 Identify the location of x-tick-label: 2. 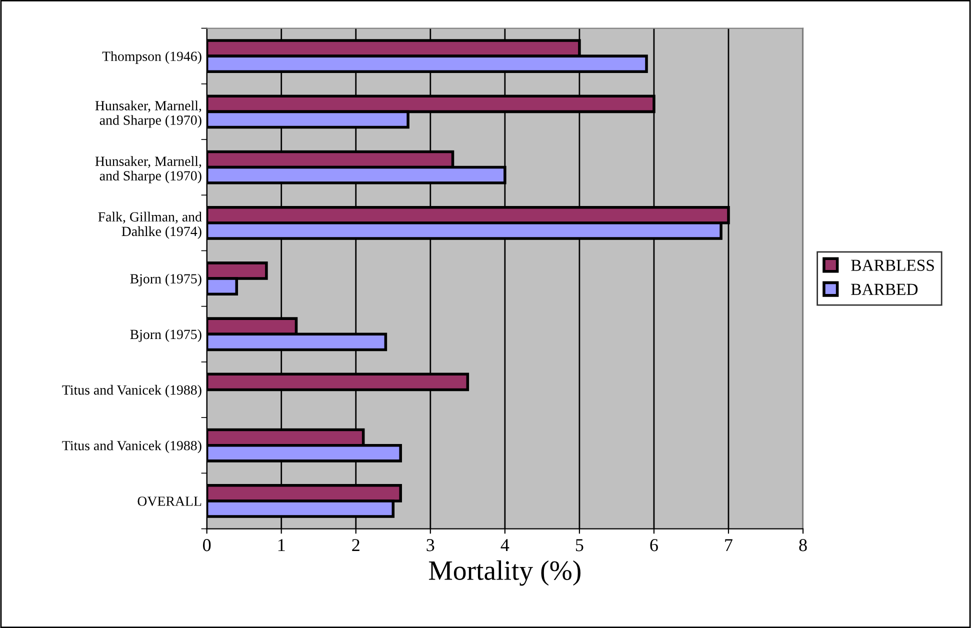
(356, 545).